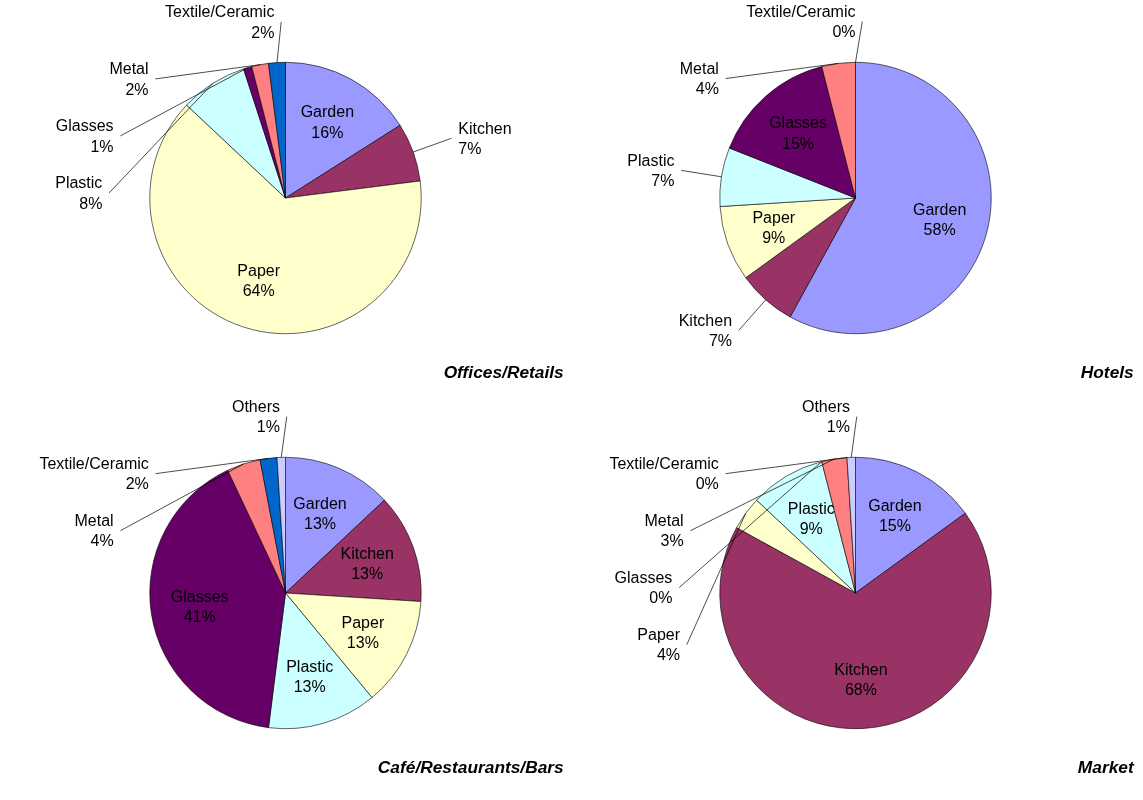  I want to click on text: Café/Restaurants/Bars, so click(471, 766).